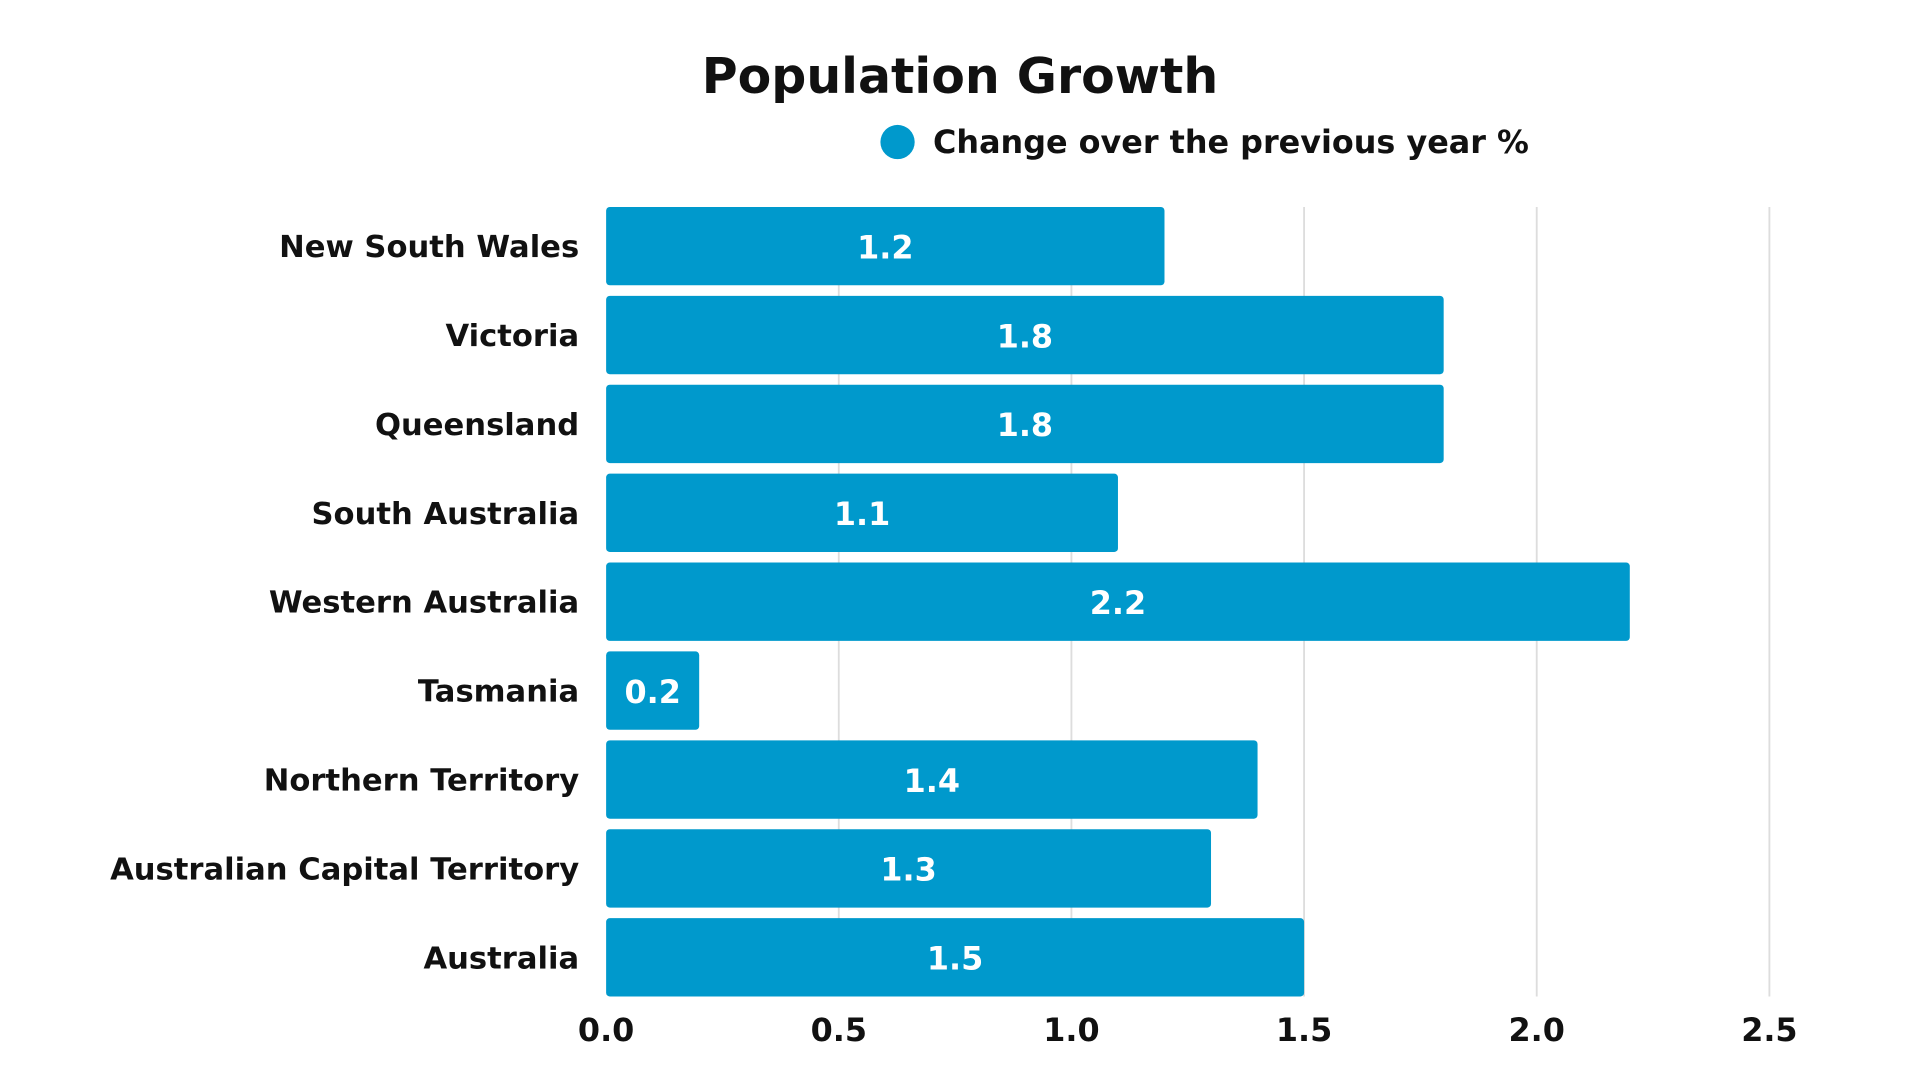  What do you see at coordinates (1769, 1030) in the screenshot?
I see `x-tick-label: 2.5` at bounding box center [1769, 1030].